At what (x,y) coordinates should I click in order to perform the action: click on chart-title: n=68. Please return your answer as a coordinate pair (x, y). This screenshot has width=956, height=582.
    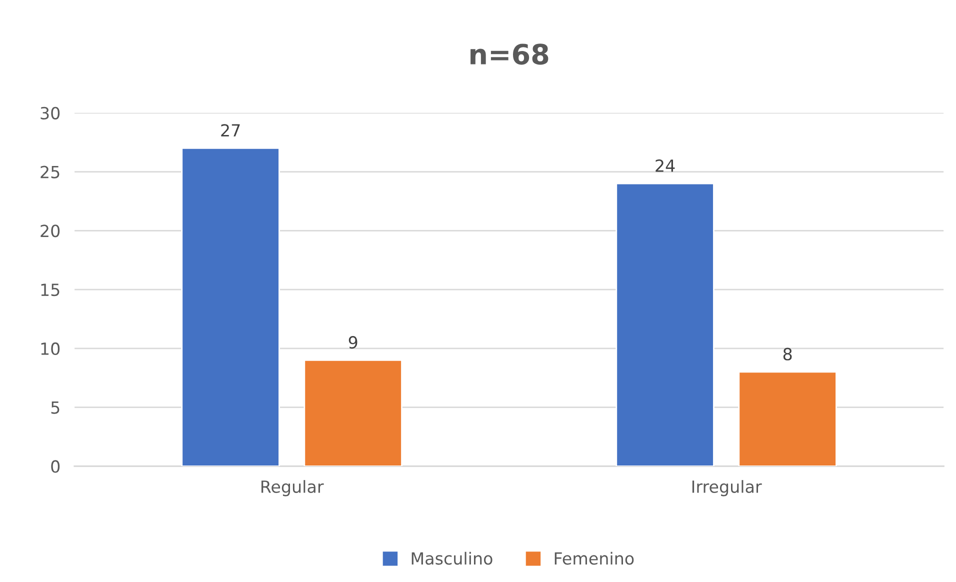
    Looking at the image, I should click on (509, 54).